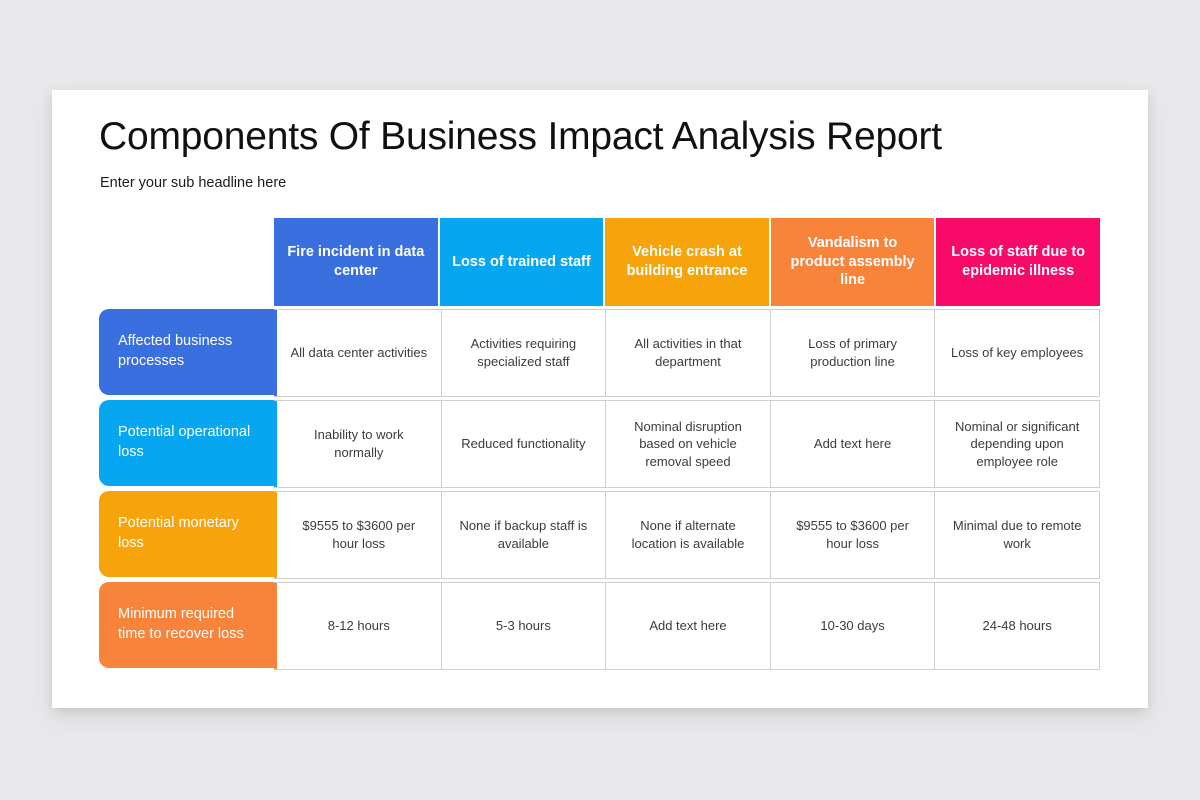  I want to click on cell-r3c3: None if alternate location is available, so click(688, 535).